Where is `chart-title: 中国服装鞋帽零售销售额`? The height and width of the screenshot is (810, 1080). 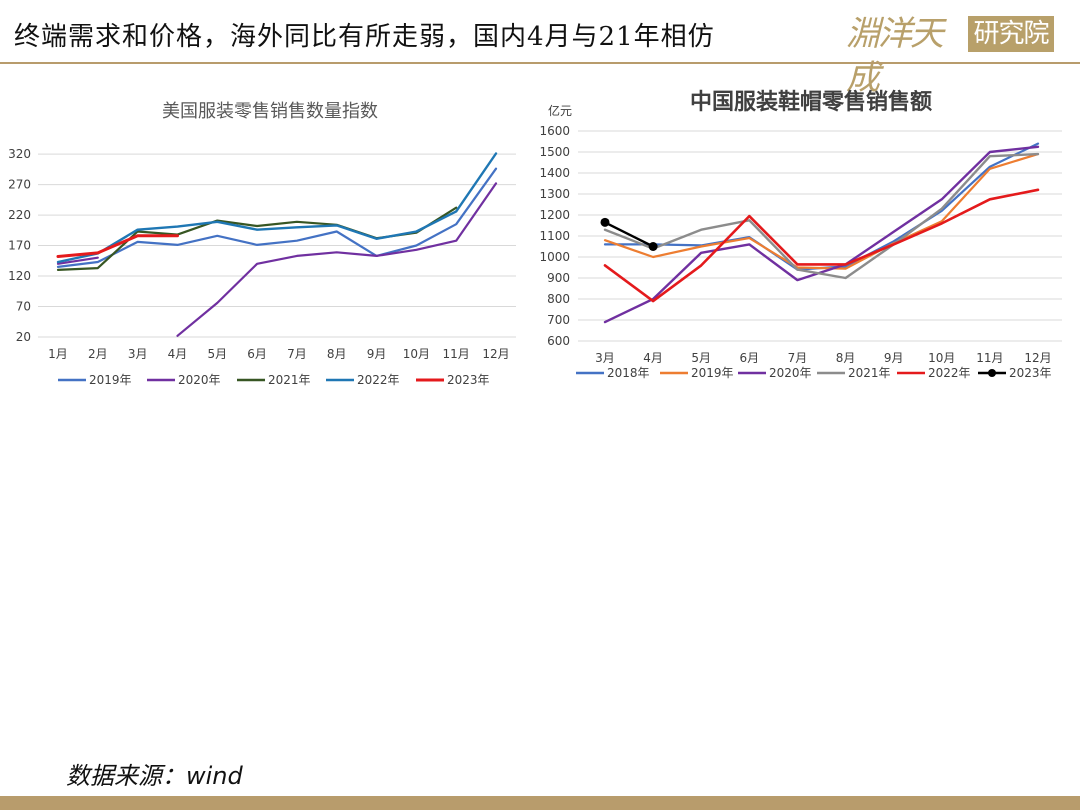
chart-title: 中国服装鞋帽零售销售额 is located at coordinates (811, 102).